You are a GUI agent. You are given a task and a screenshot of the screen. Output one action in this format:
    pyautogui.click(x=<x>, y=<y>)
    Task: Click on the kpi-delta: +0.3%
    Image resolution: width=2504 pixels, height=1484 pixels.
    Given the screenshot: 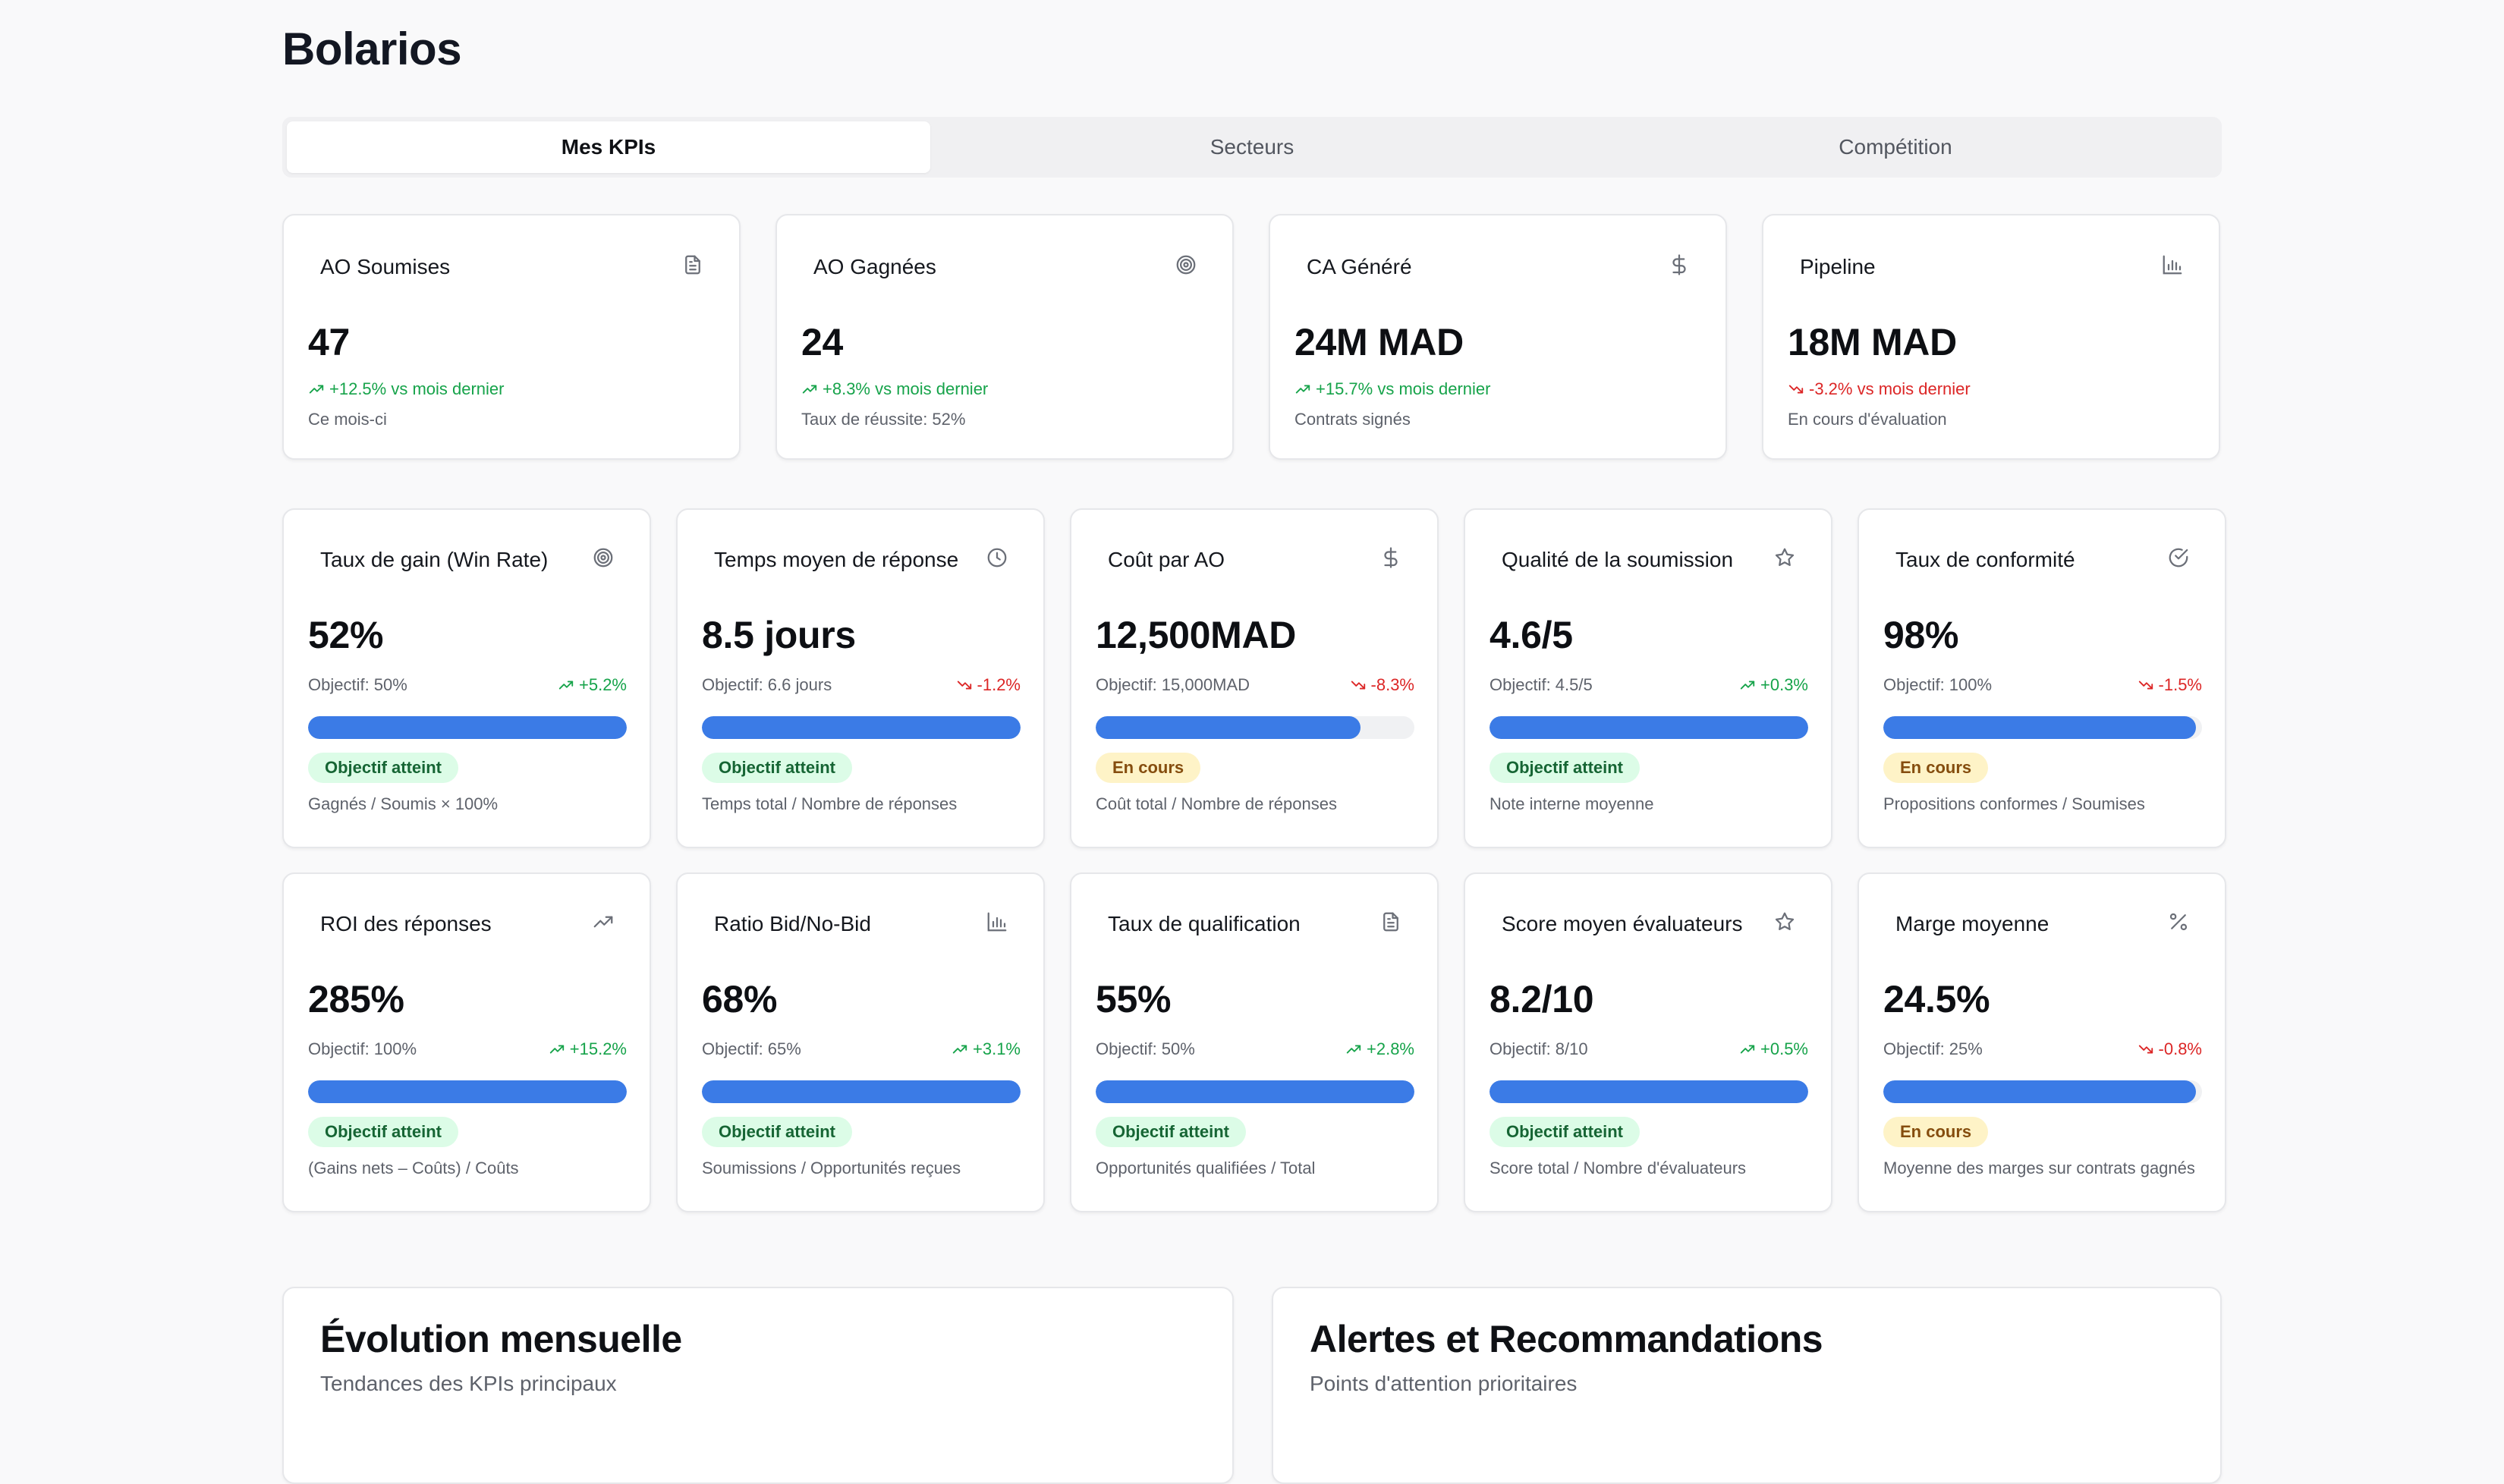 What is the action you would take?
    pyautogui.click(x=1773, y=685)
    